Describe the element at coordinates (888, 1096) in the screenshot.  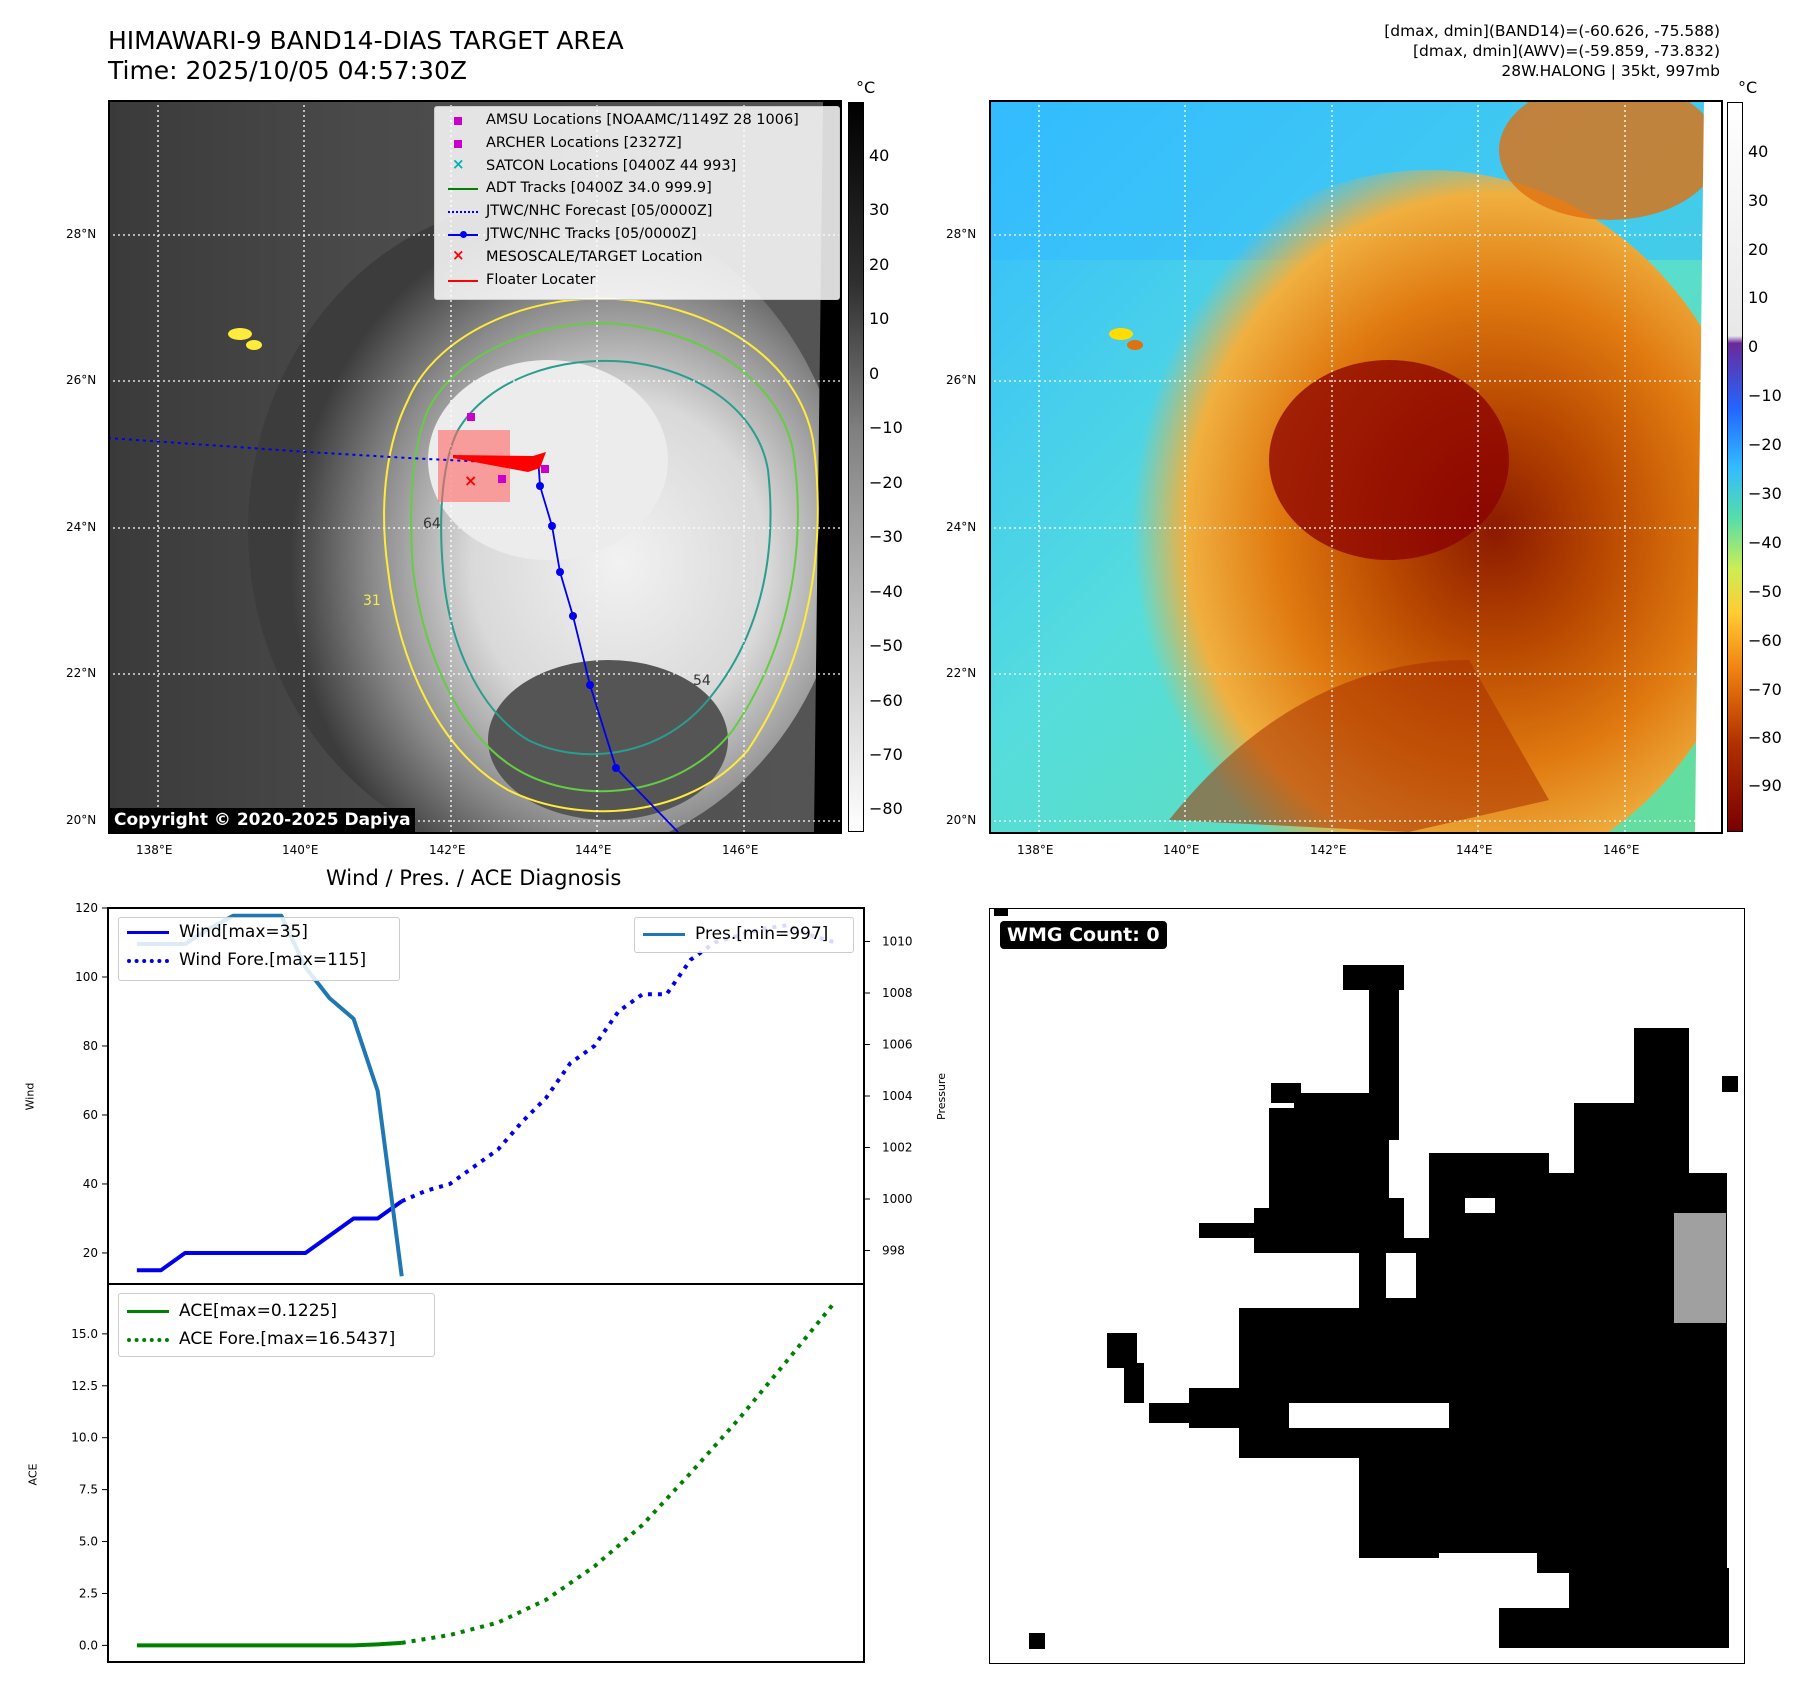
I see `pres-y-ticks: 998 1000 1002 1004 1006 1008 1010` at that location.